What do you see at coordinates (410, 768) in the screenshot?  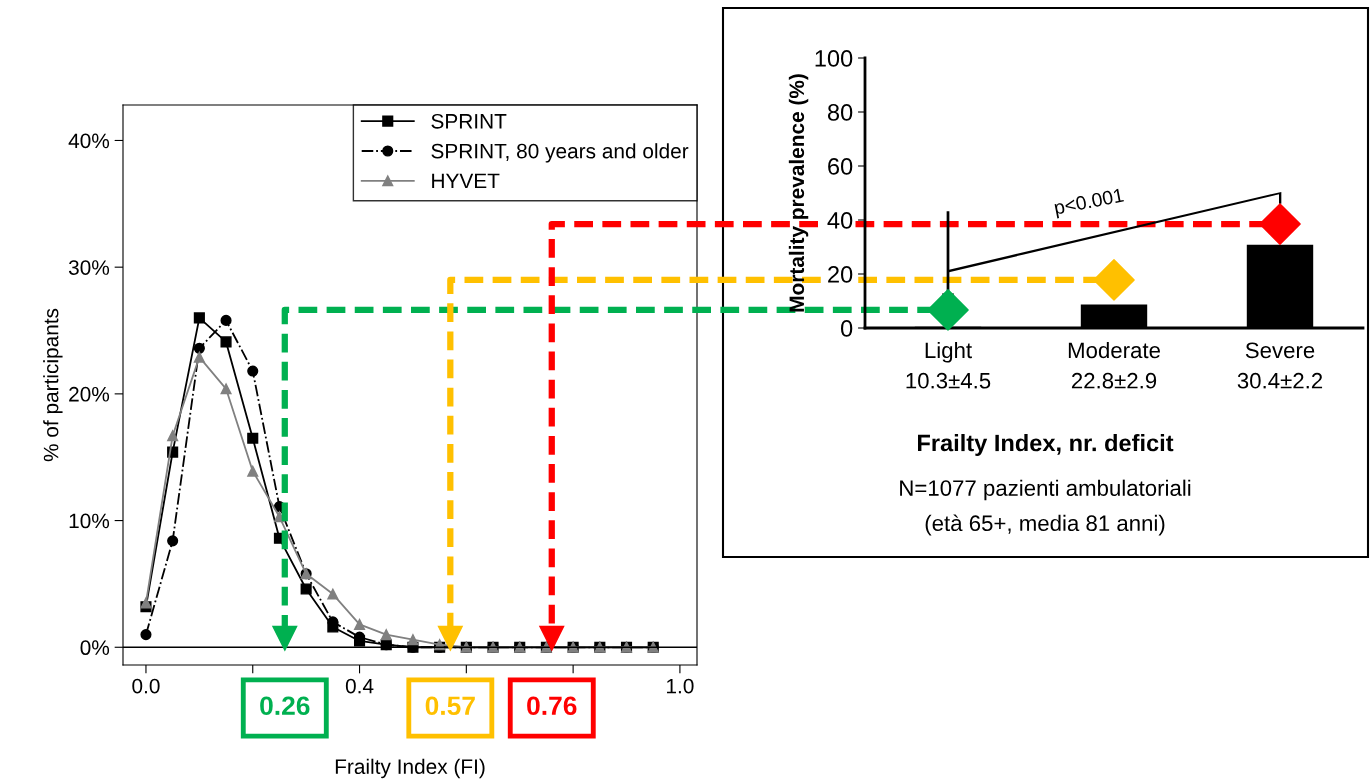 I see `x-axis-title: Frailty Index (FI)` at bounding box center [410, 768].